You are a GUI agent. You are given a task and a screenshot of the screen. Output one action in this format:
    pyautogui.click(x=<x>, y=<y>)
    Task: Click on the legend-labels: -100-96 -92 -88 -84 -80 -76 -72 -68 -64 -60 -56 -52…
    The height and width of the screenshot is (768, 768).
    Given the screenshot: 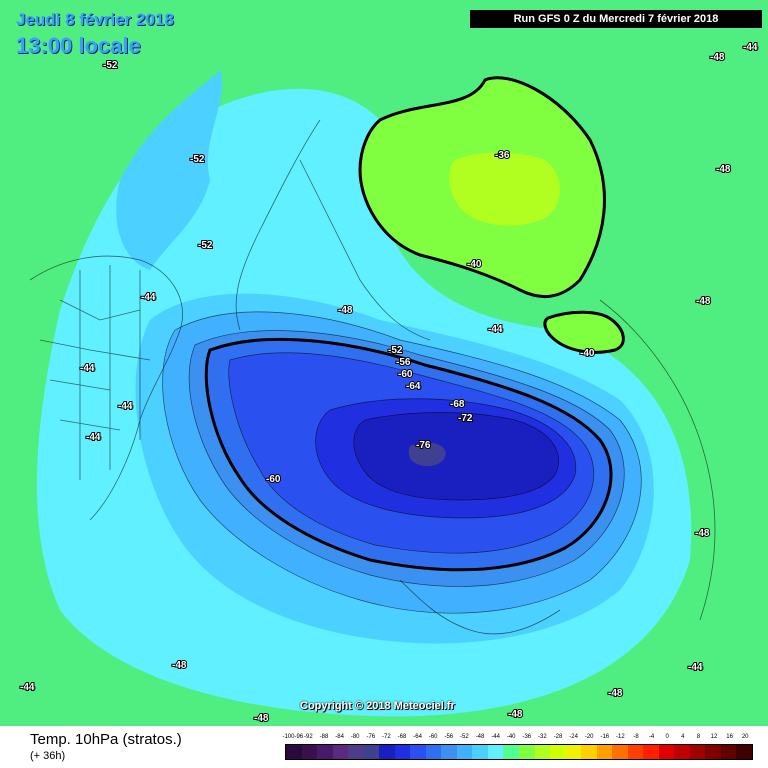 What is the action you would take?
    pyautogui.click(x=517, y=739)
    